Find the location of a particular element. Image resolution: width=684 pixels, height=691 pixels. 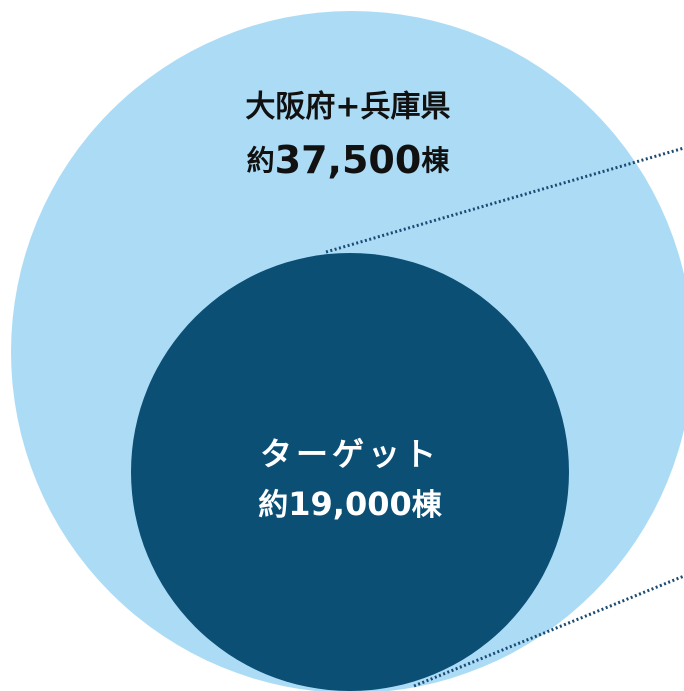

inner-unit: 棟 is located at coordinates (427, 505).